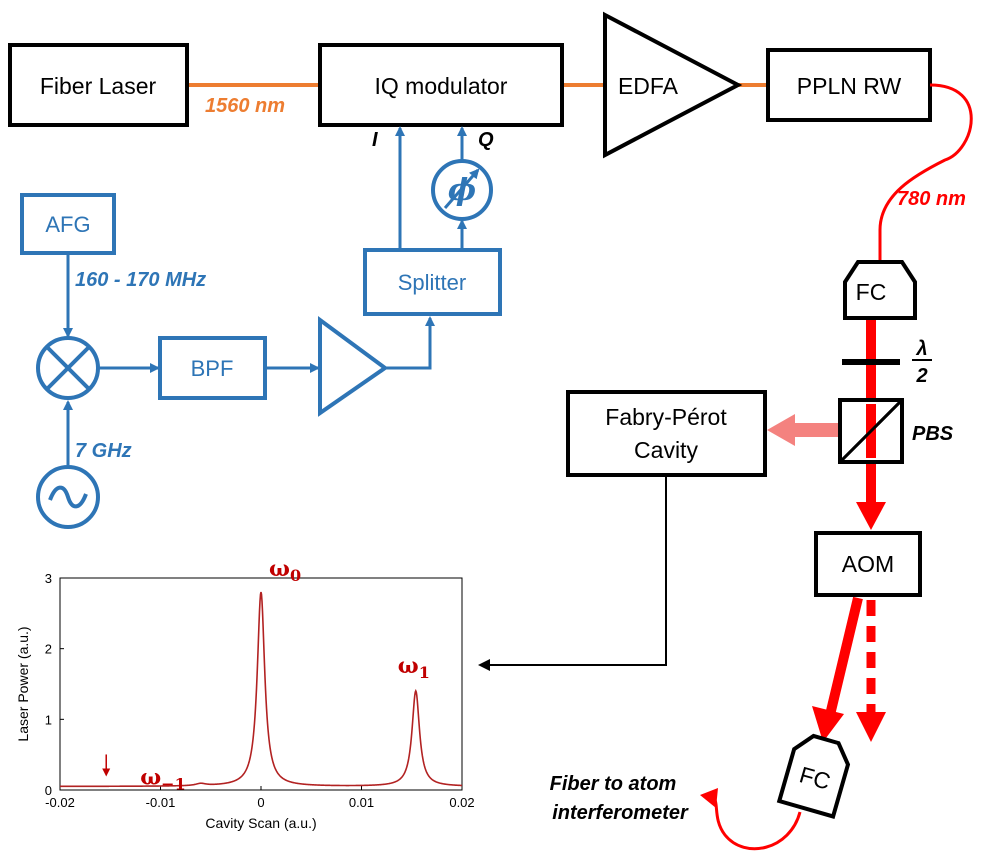 This screenshot has height=861, width=991. What do you see at coordinates (844, 656) in the screenshot?
I see `beam-diffracted` at bounding box center [844, 656].